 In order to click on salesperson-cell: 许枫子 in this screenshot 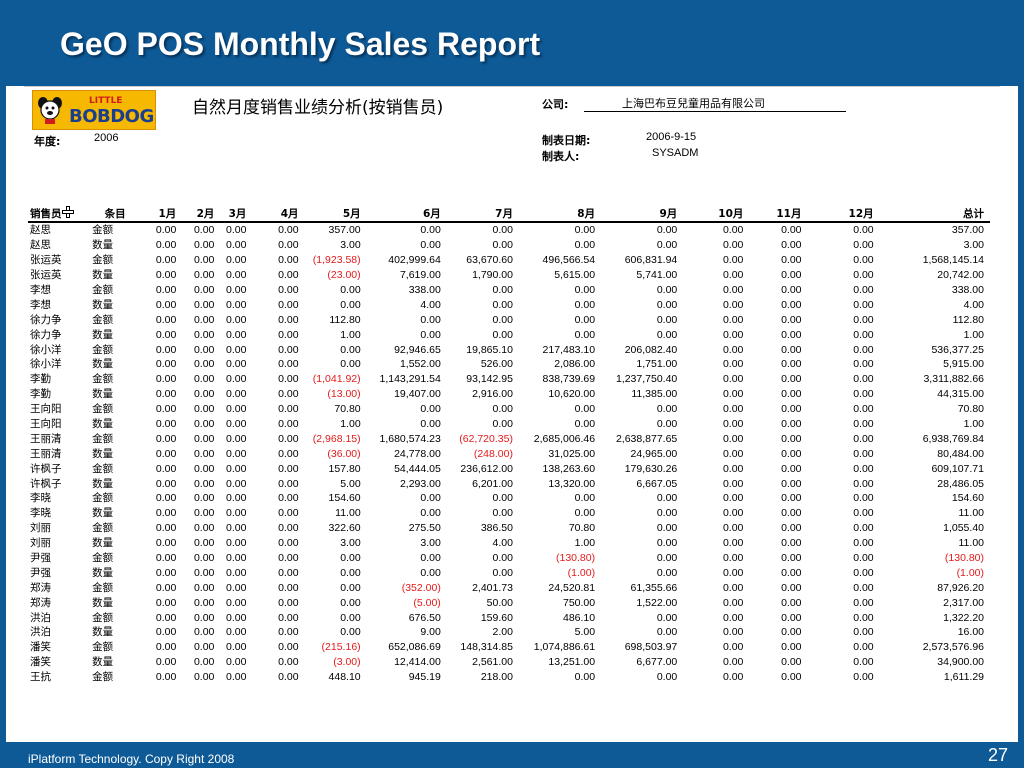, I will do `click(46, 483)`.